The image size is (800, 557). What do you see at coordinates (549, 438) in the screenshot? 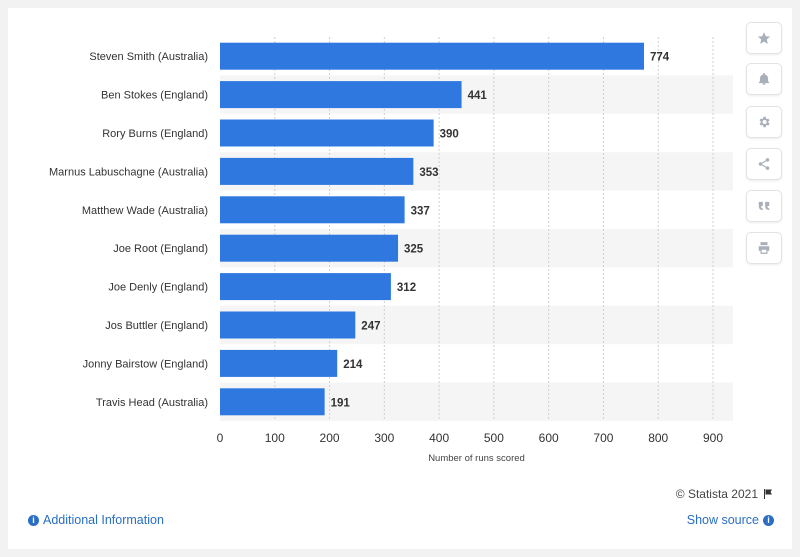
I see `x-tick-label: 600` at bounding box center [549, 438].